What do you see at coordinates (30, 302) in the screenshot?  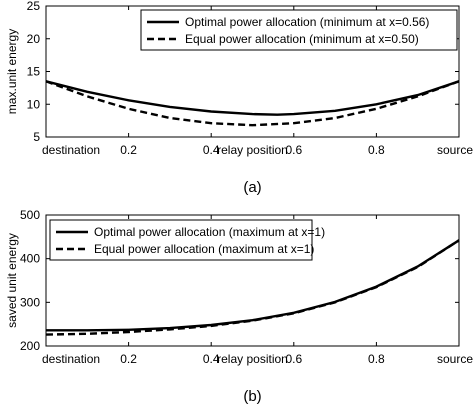 I see `y-tick-label: 300` at bounding box center [30, 302].